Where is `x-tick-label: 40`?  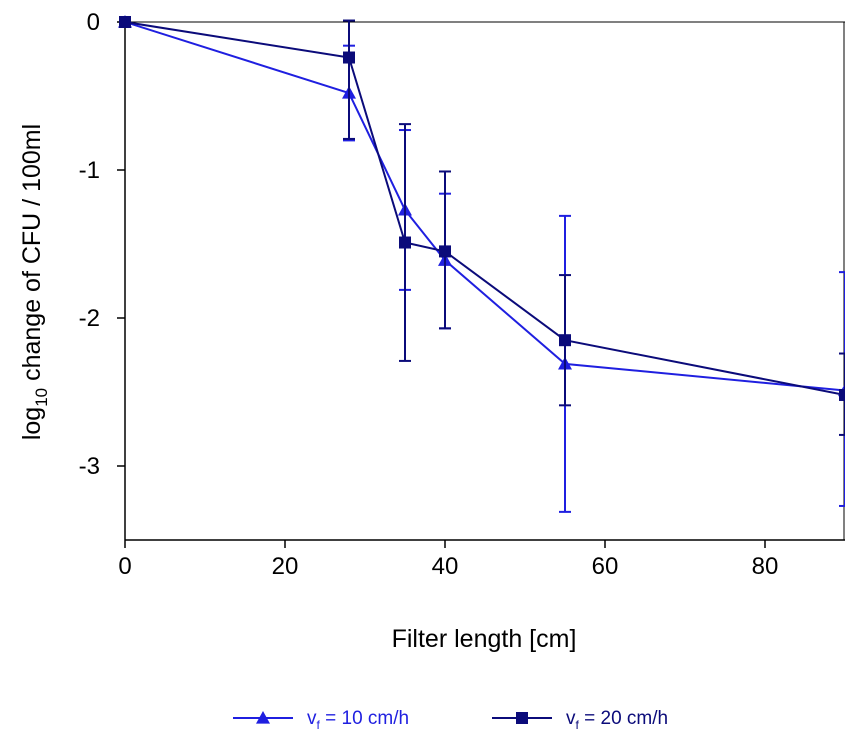
x-tick-label: 40 is located at coordinates (445, 566).